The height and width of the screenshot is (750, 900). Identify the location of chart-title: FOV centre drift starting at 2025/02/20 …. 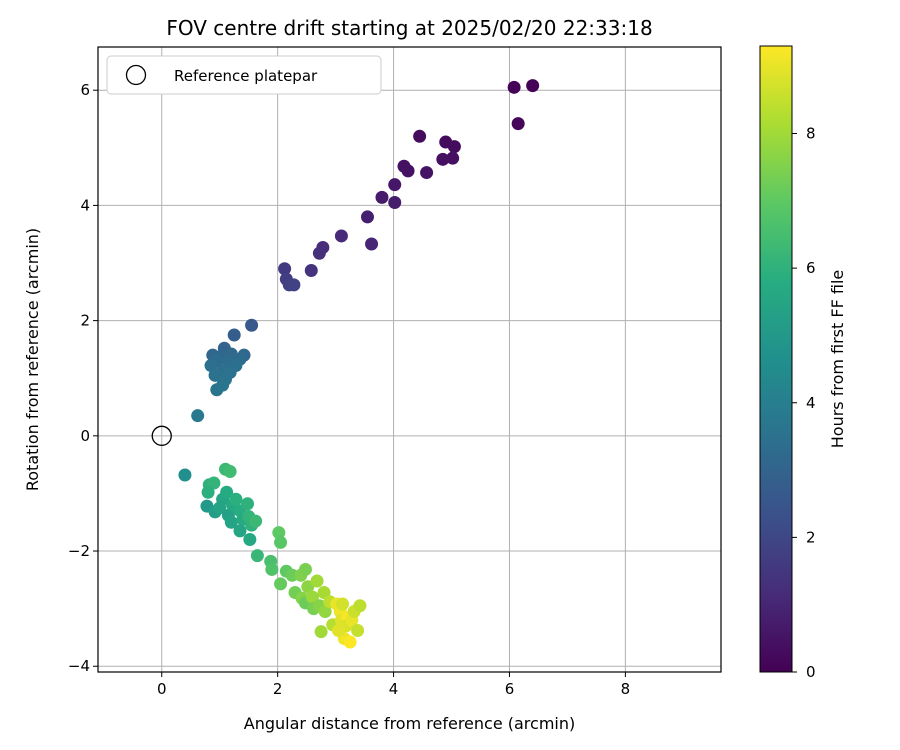
(409, 28).